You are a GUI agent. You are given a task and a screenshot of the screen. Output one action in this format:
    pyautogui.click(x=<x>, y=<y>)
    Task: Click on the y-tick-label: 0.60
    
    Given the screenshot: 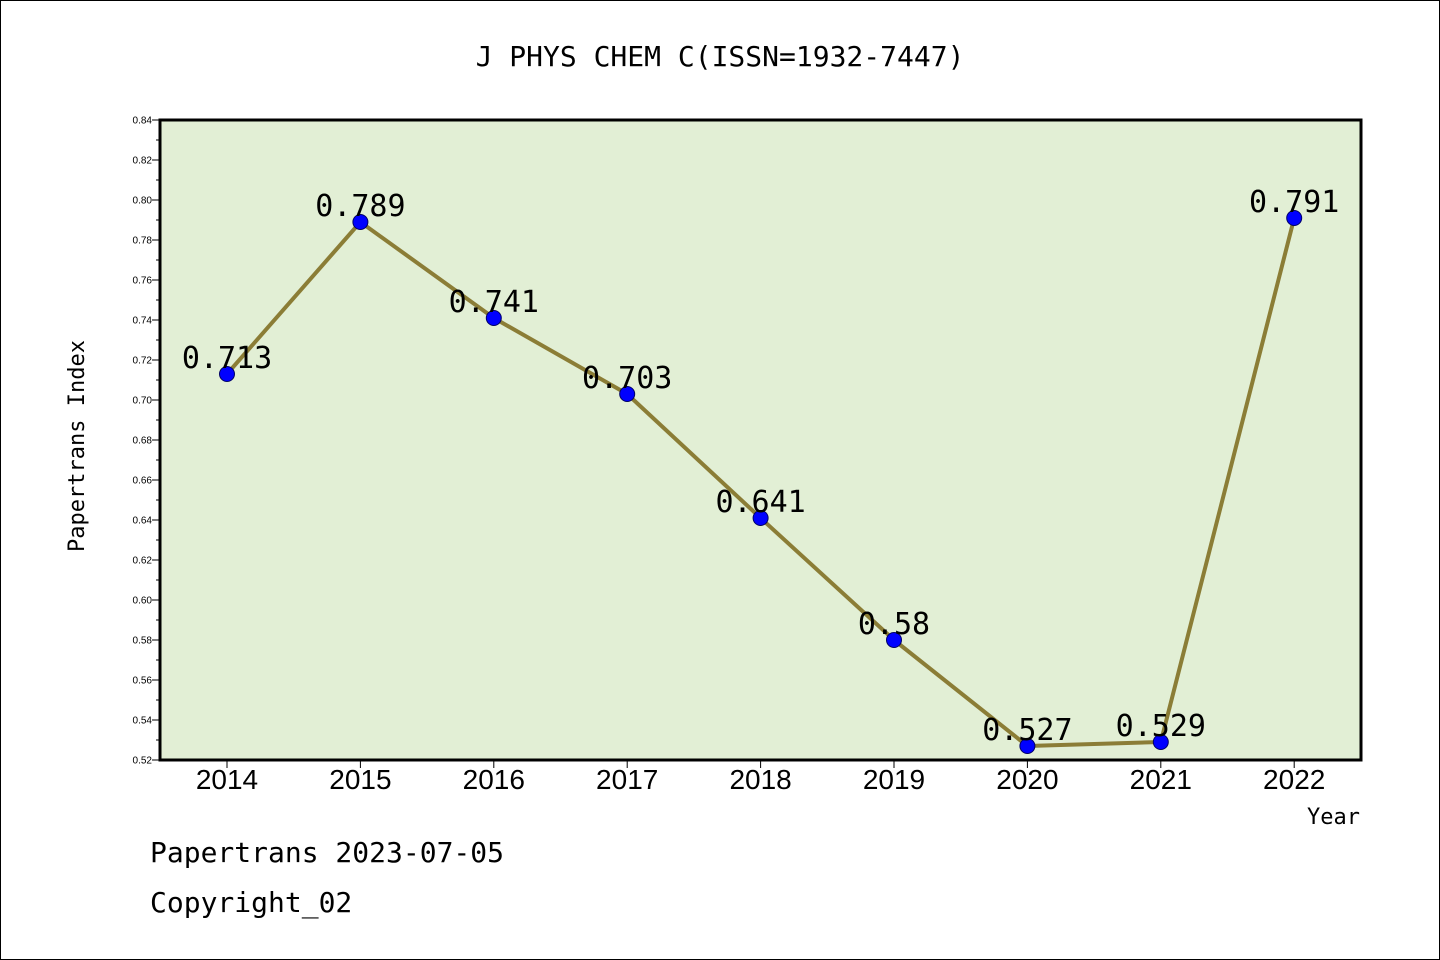 What is the action you would take?
    pyautogui.click(x=143, y=601)
    